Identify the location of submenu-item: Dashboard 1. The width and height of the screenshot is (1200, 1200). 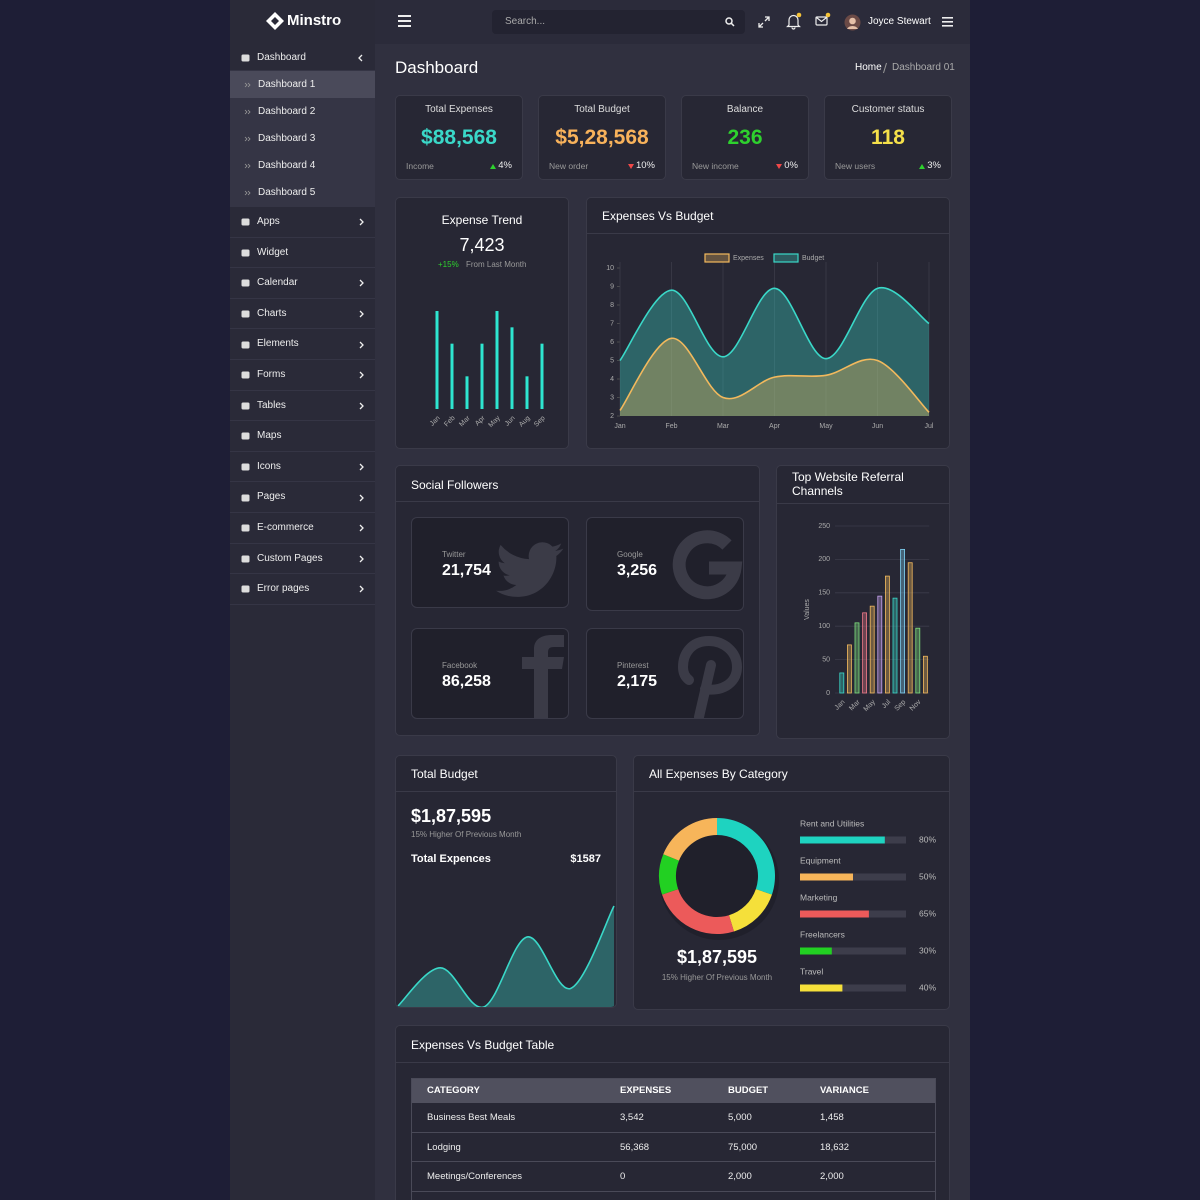
(302, 84).